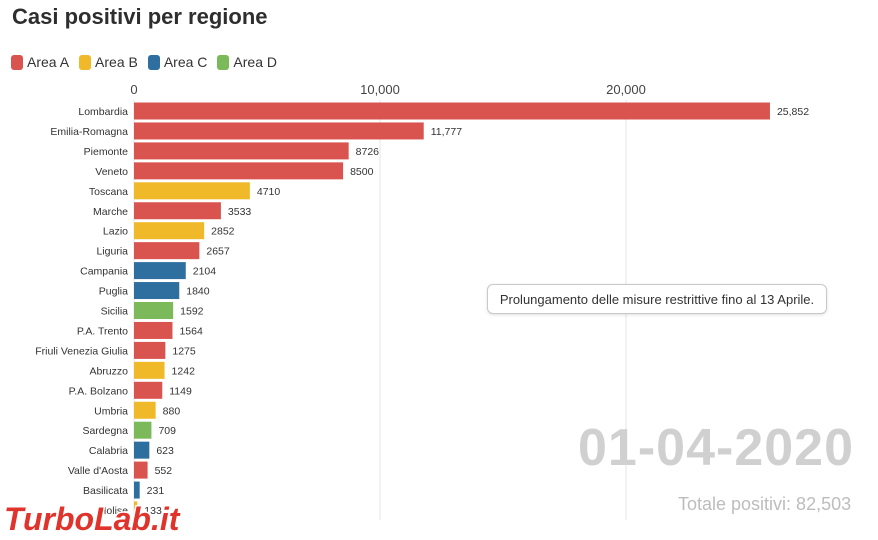 The image size is (878, 540). What do you see at coordinates (716, 448) in the screenshot?
I see `current-date: 01-04-2020` at bounding box center [716, 448].